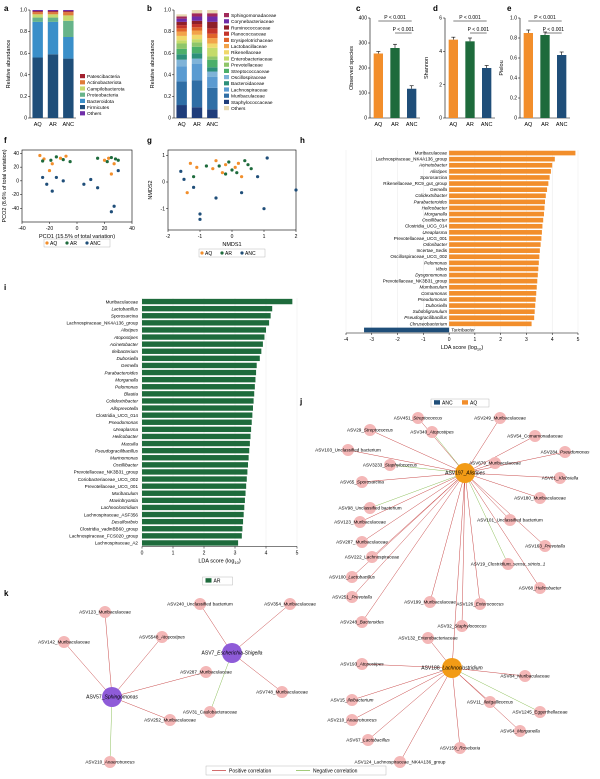  Describe the element at coordinates (515, 119) in the screenshot. I see `y-tick-label: 0` at that location.